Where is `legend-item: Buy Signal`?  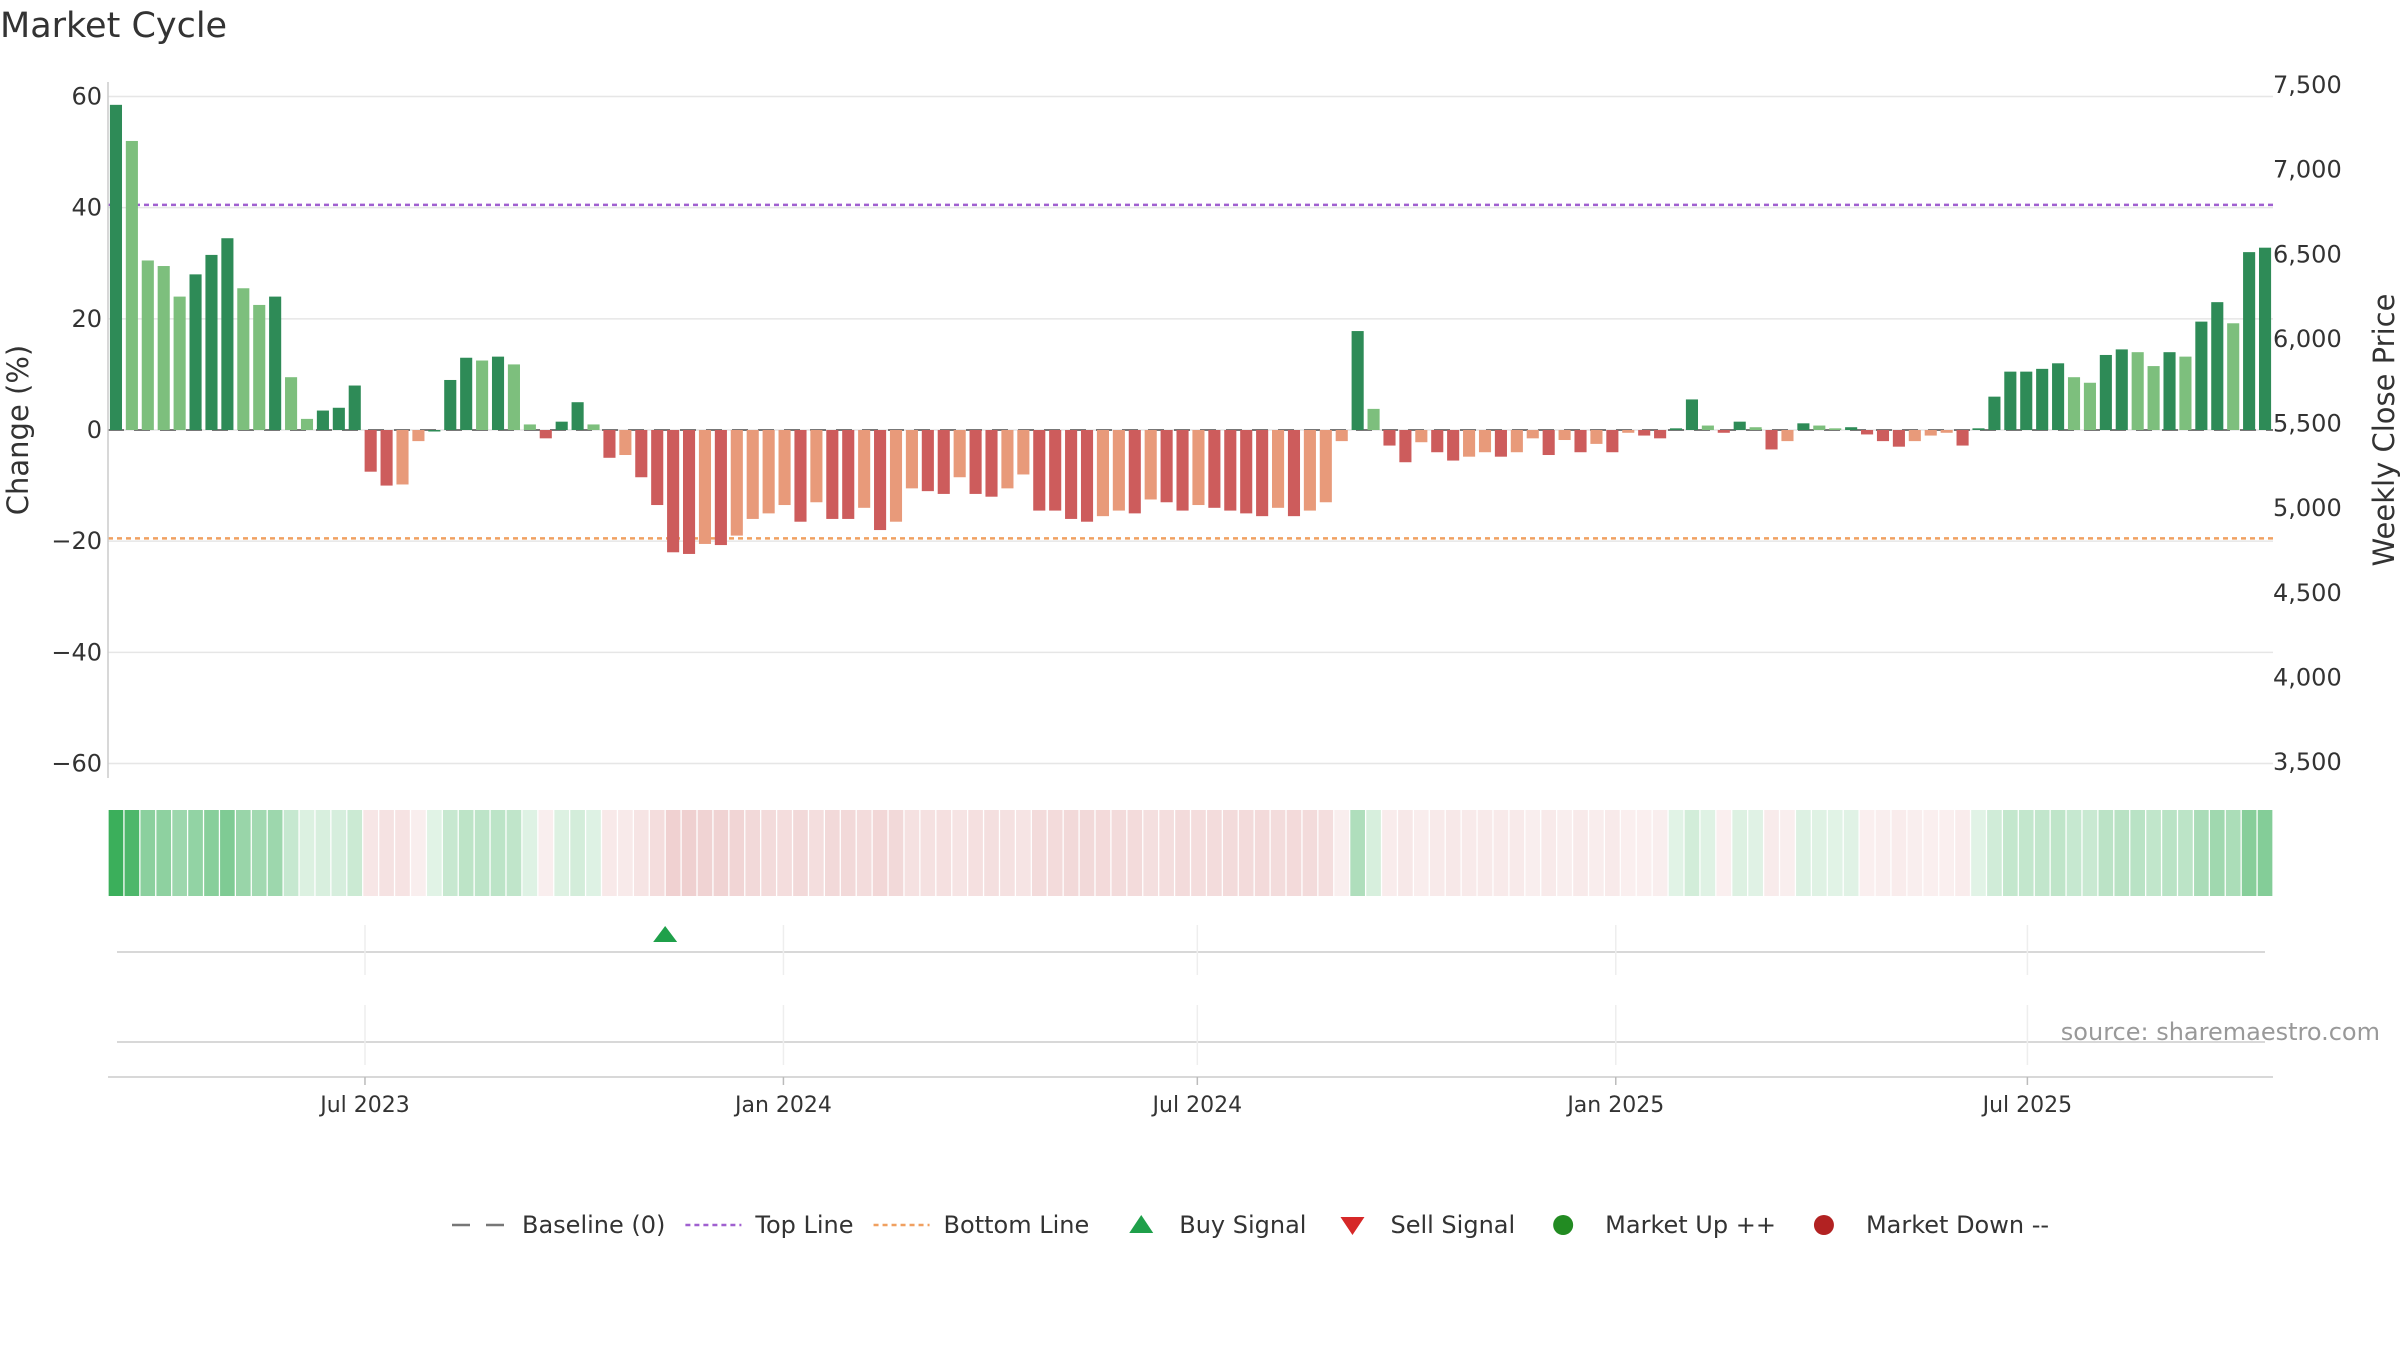 legend-item: Buy Signal is located at coordinates (1217, 1225).